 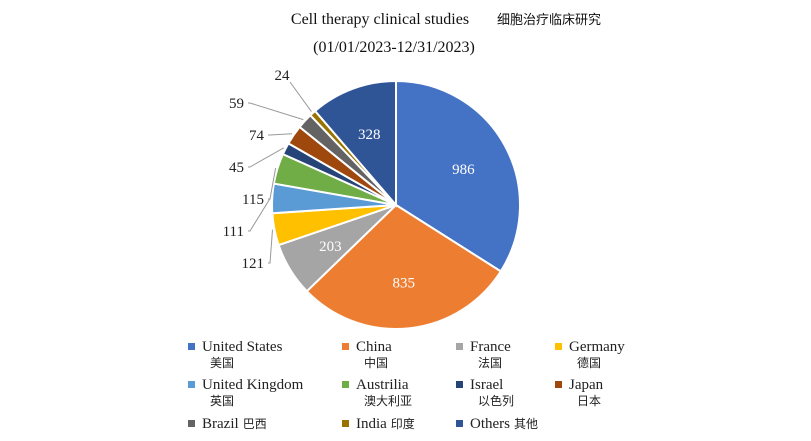 What do you see at coordinates (597, 347) in the screenshot?
I see `legend-label: Germany` at bounding box center [597, 347].